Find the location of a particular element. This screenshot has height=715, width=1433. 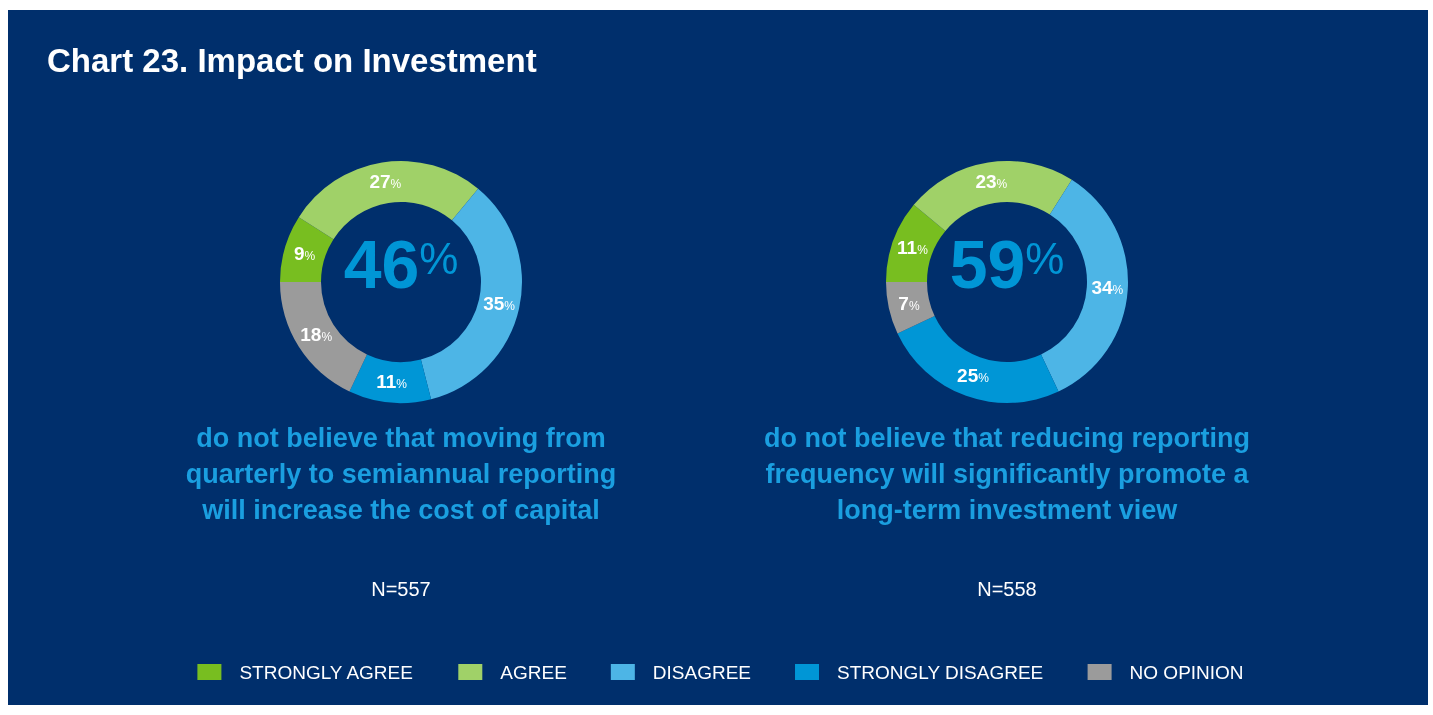

text: quarterly to semiannual reporting is located at coordinates (401, 474).